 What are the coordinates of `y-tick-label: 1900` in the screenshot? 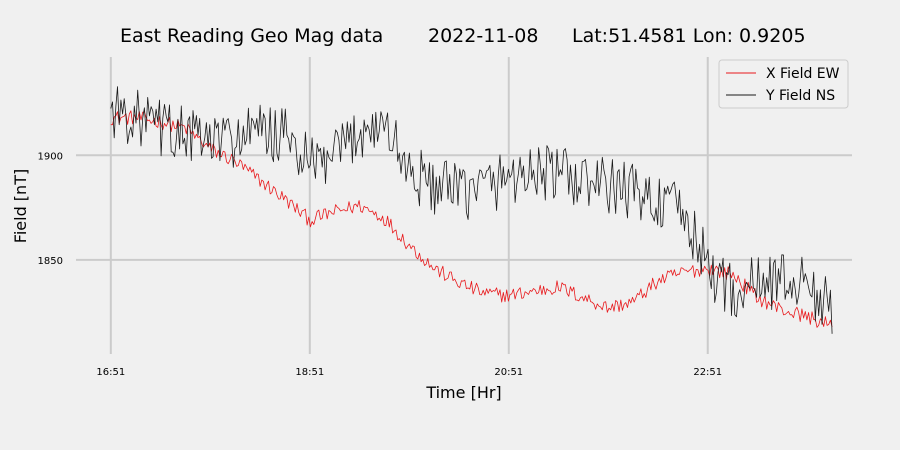 It's located at (50, 156).